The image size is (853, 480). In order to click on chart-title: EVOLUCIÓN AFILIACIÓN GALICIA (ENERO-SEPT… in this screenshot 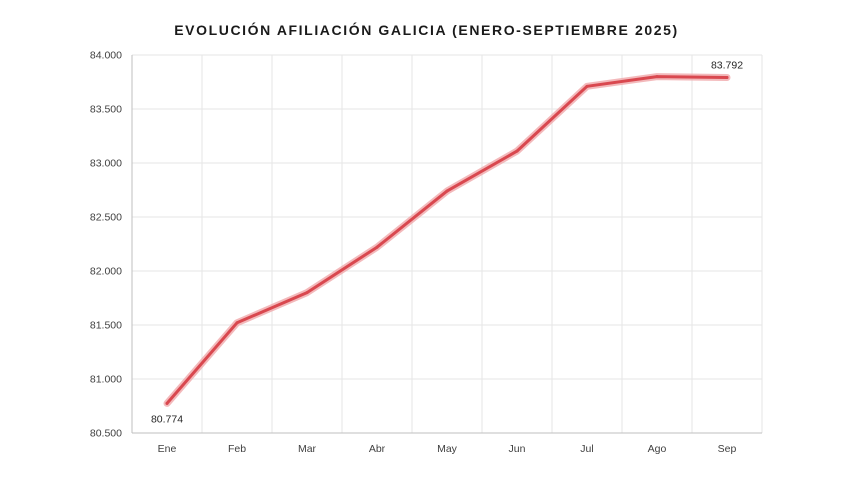, I will do `click(426, 30)`.